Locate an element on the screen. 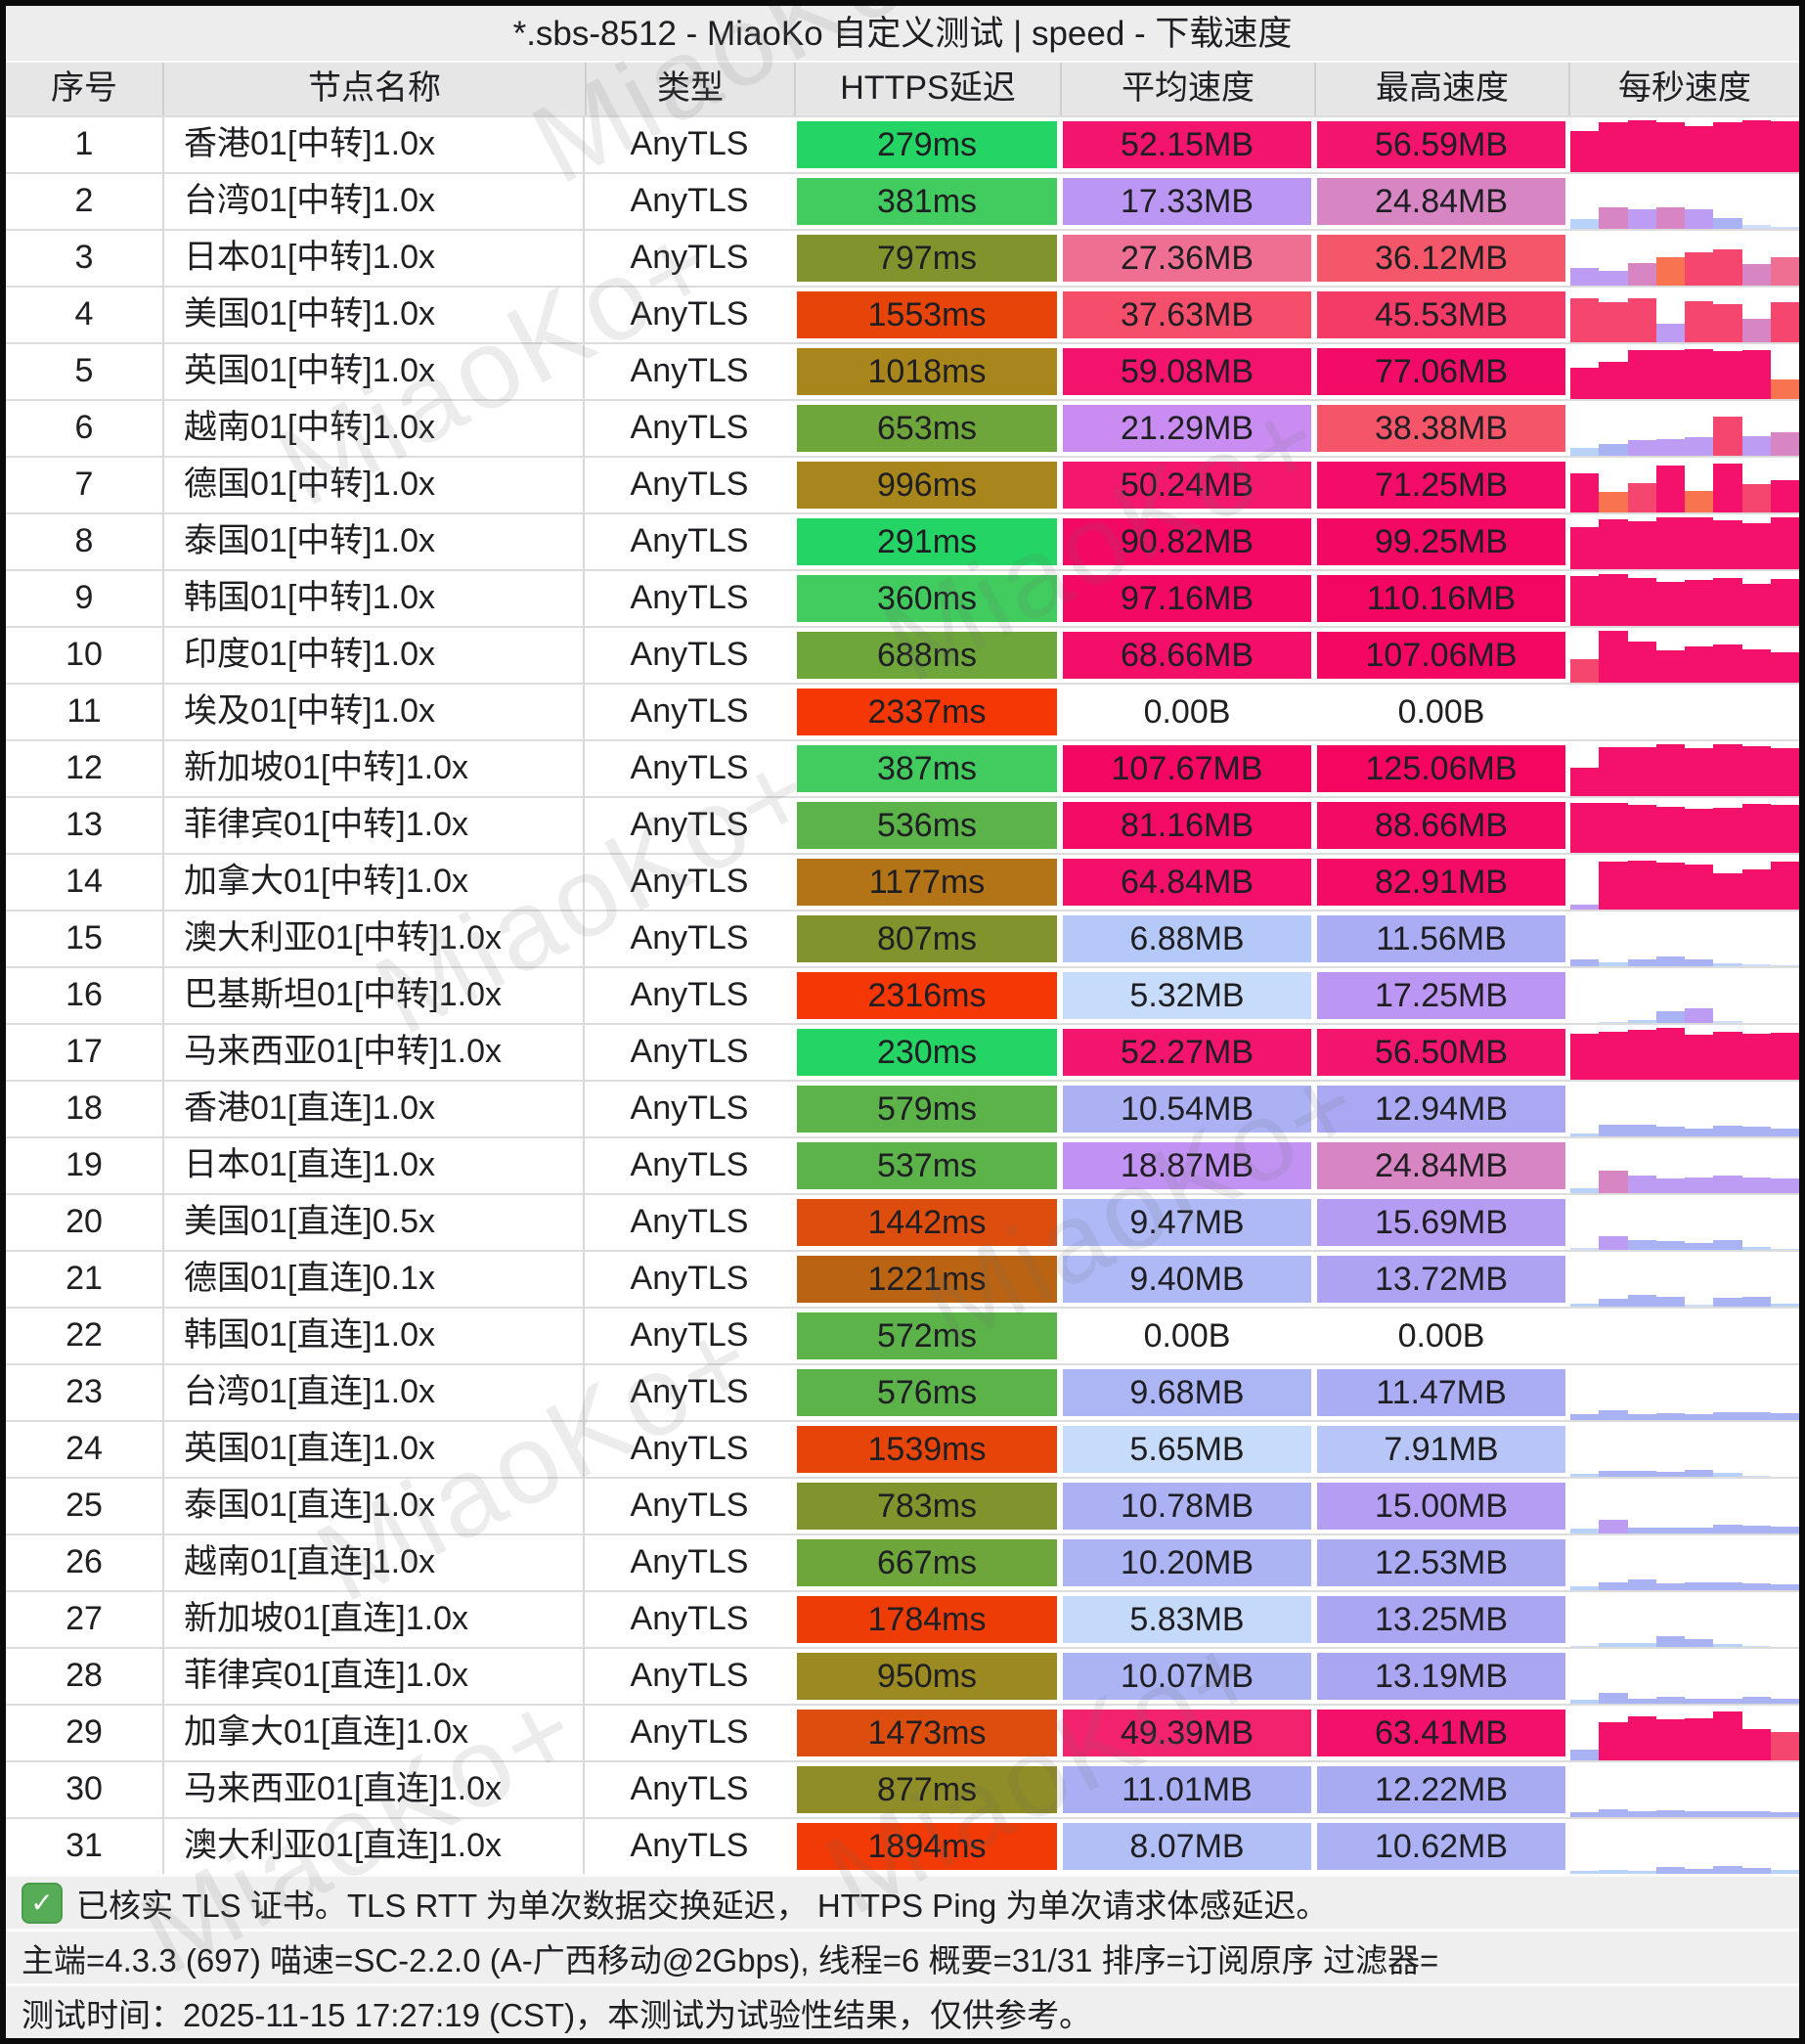  max-speed-value: 15.69MB is located at coordinates (1441, 1222).